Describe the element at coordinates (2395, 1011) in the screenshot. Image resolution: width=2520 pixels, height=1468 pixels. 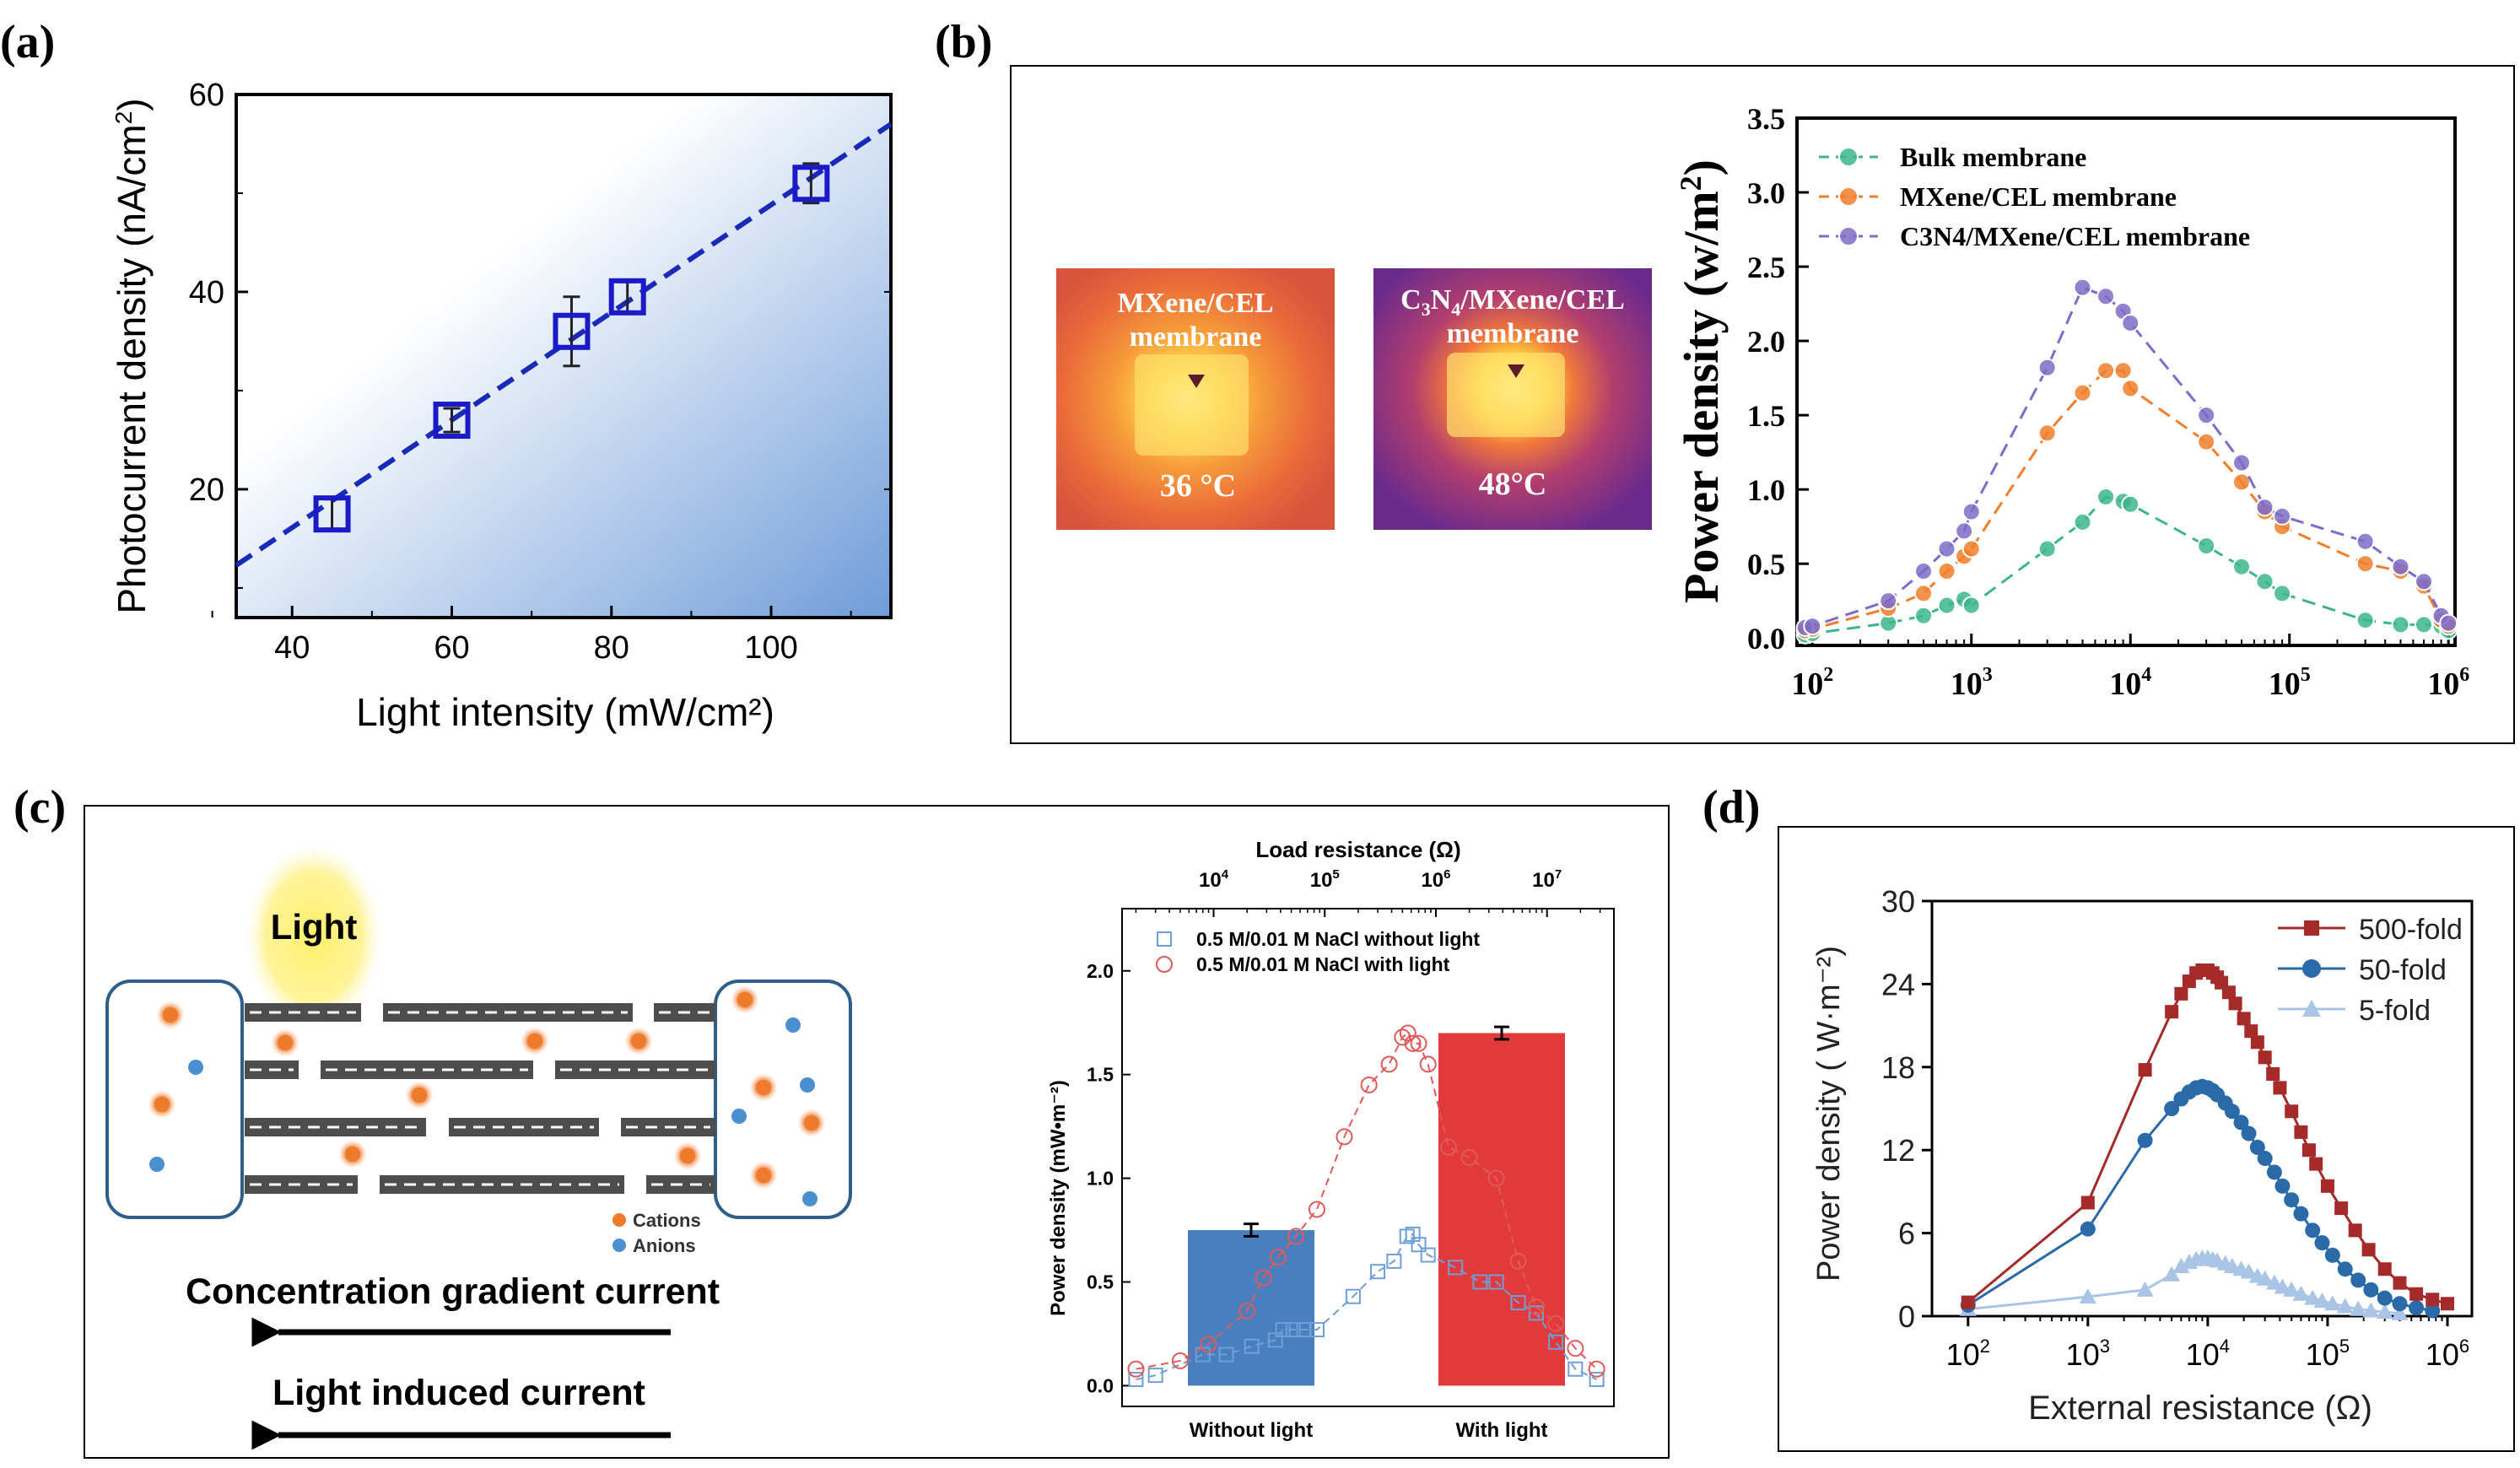
I see `d-legend-label-2: 5-fold` at that location.